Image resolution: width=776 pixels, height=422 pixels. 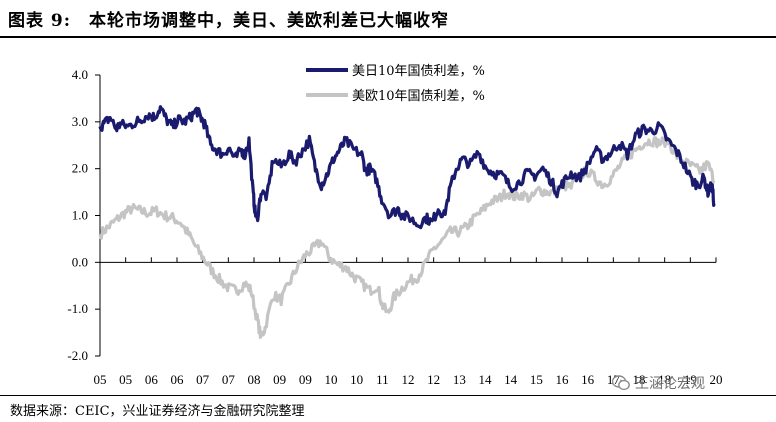 I want to click on y-tick-label: 0.0, so click(x=80, y=261).